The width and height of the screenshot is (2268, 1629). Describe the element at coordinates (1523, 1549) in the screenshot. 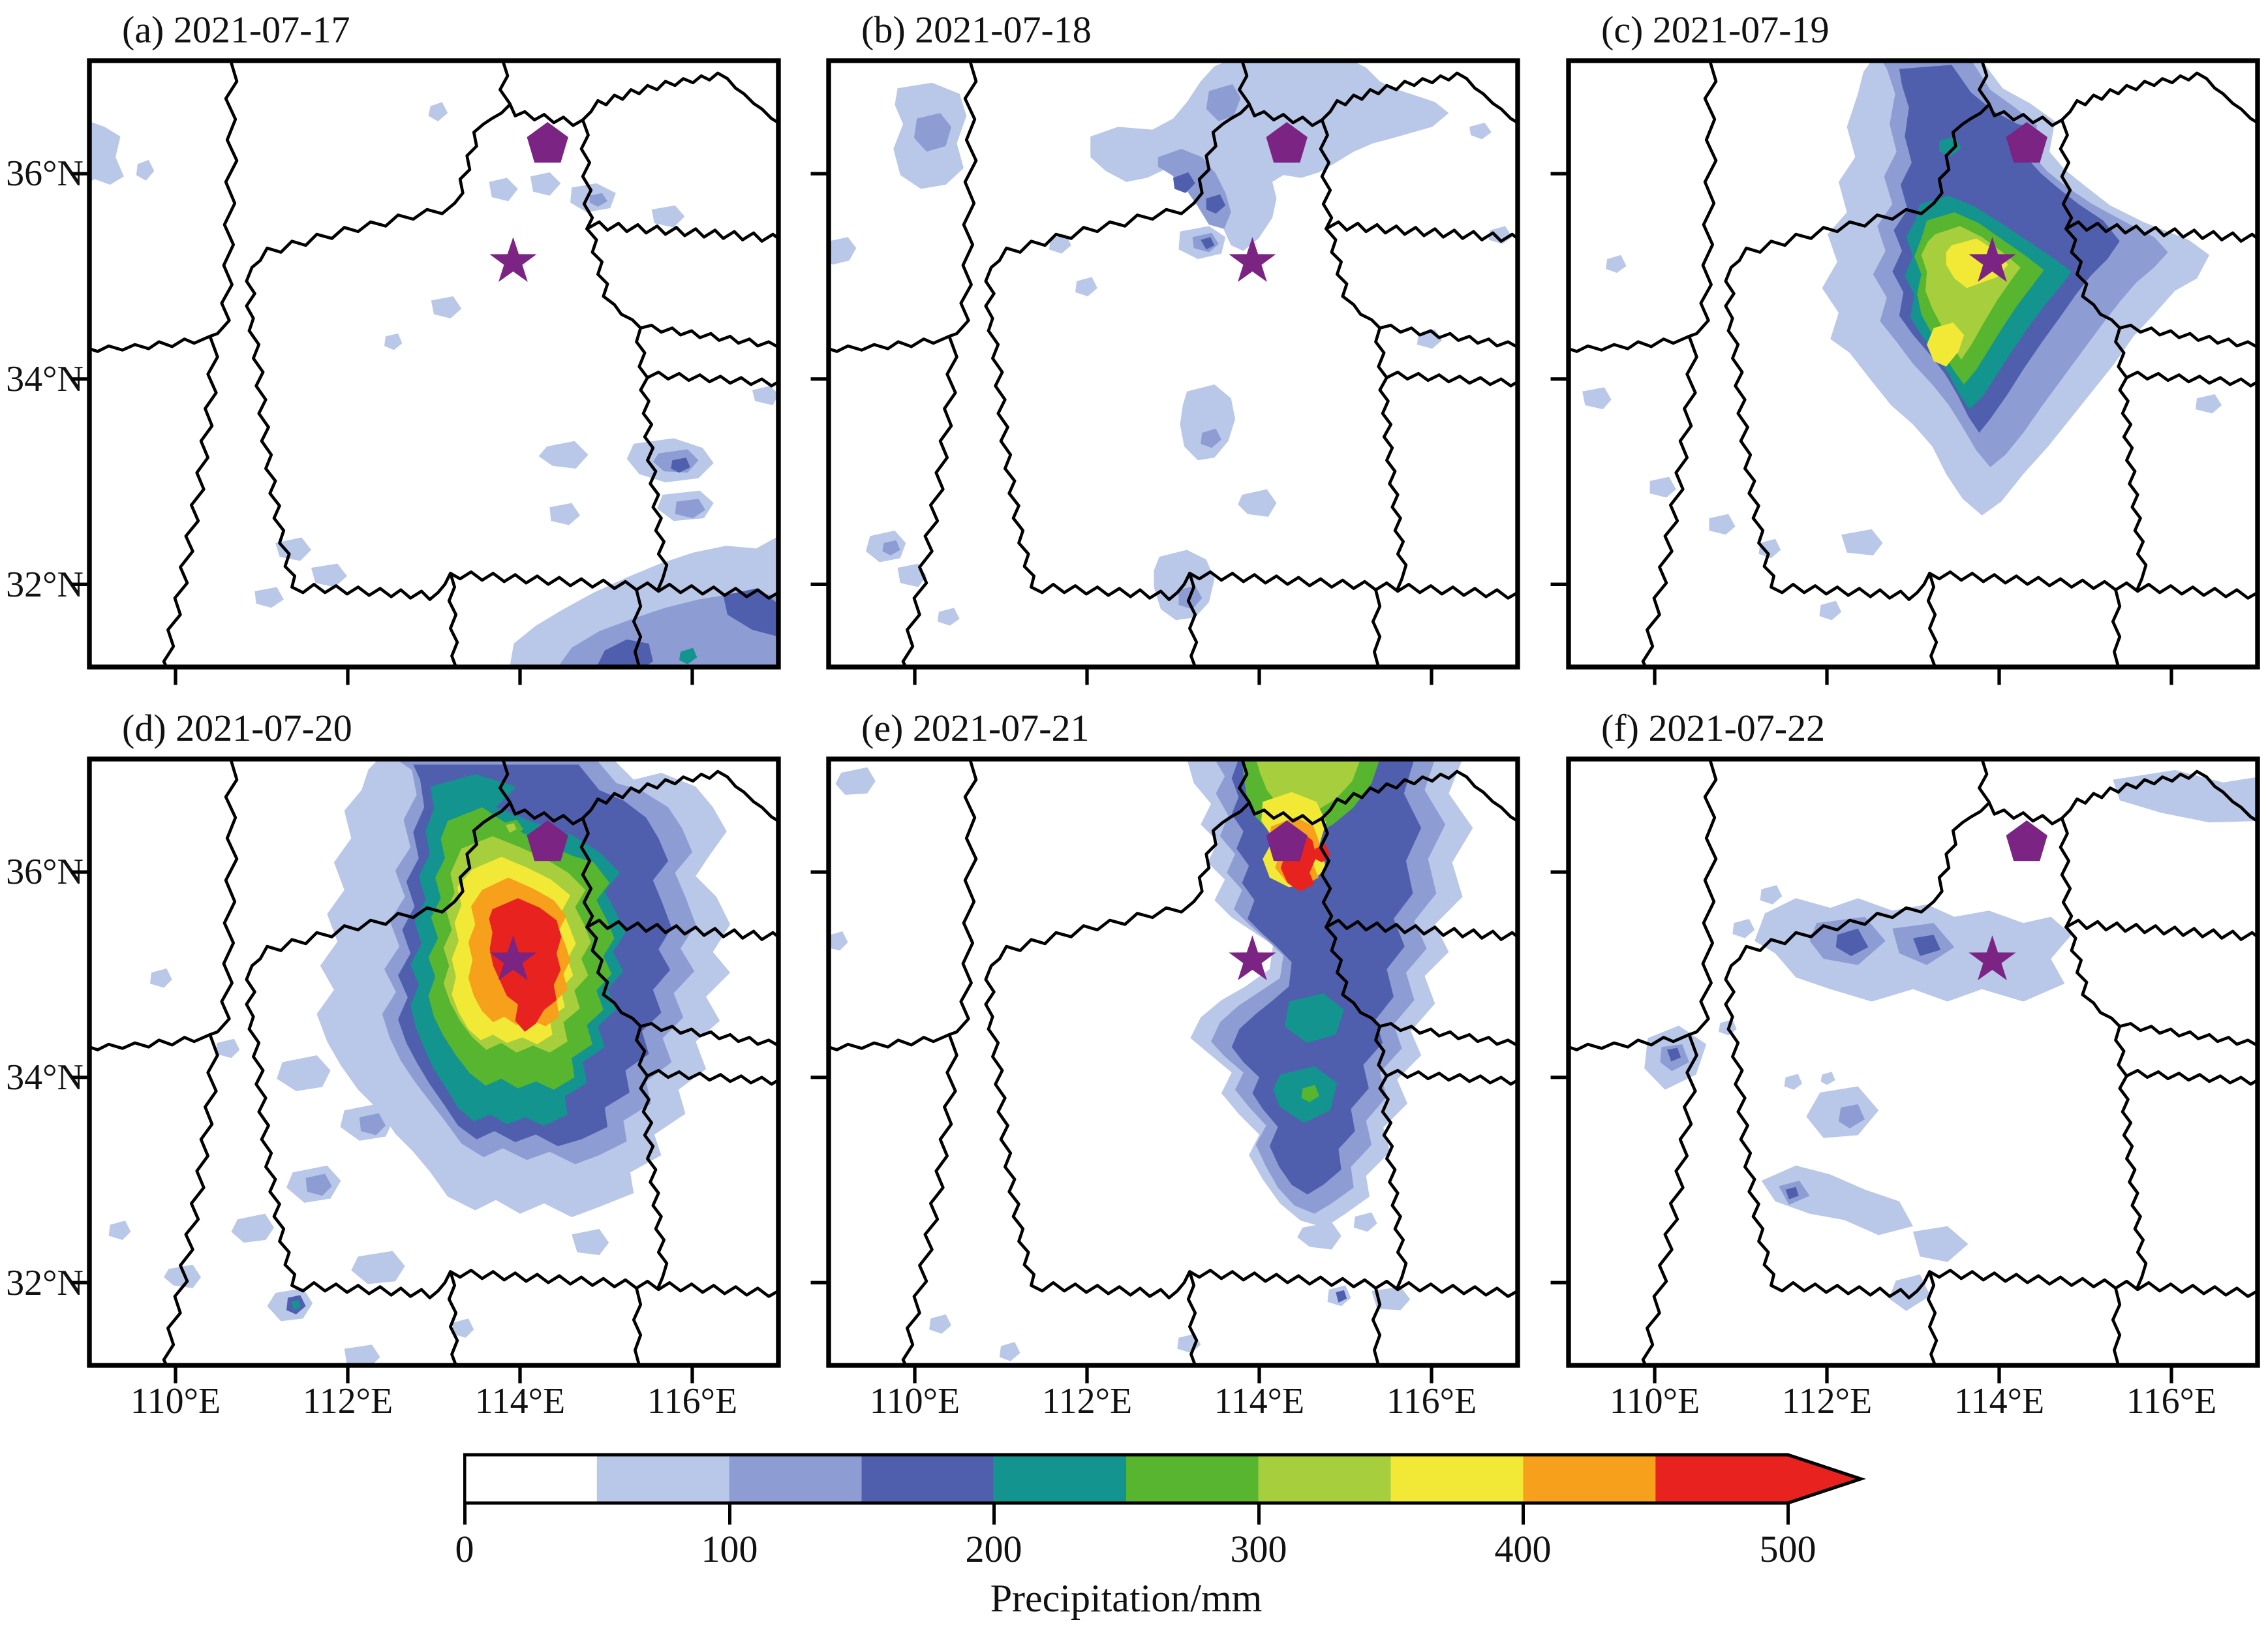

I see `colorbar-tick-label: 400` at that location.